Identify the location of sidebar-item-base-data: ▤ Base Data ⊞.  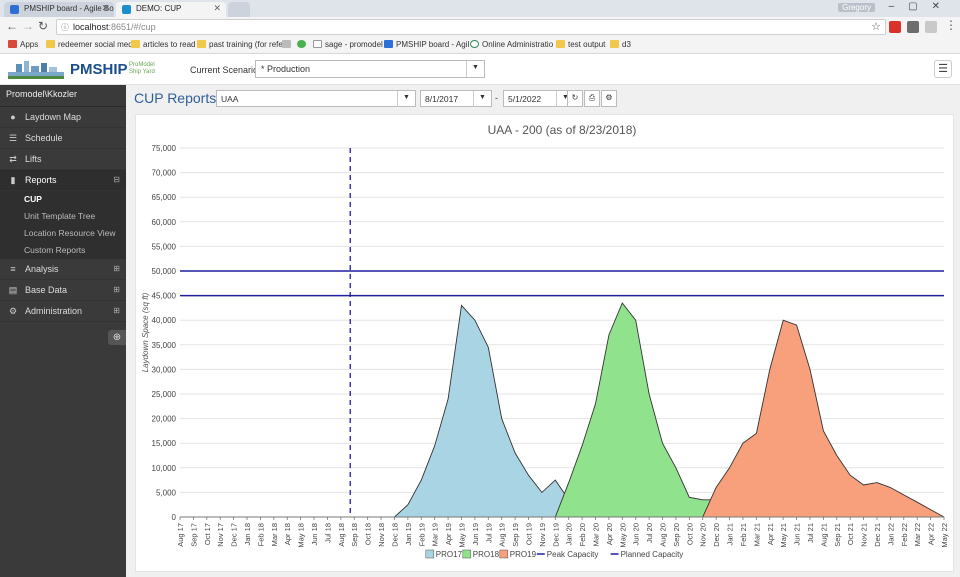
(63, 290).